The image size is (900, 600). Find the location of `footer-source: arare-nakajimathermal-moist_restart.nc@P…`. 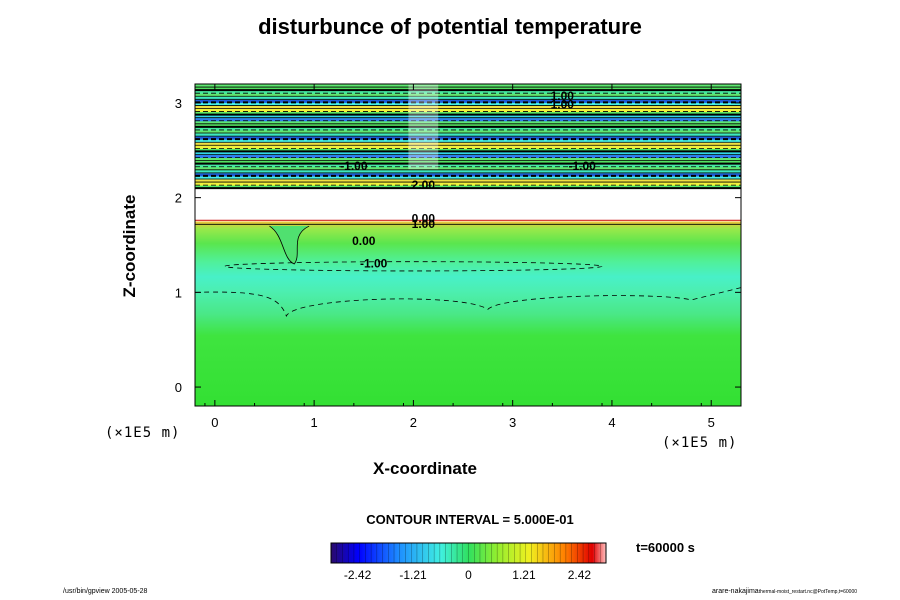

footer-source: arare-nakajimathermal-moist_restart.nc@P… is located at coordinates (784, 591).